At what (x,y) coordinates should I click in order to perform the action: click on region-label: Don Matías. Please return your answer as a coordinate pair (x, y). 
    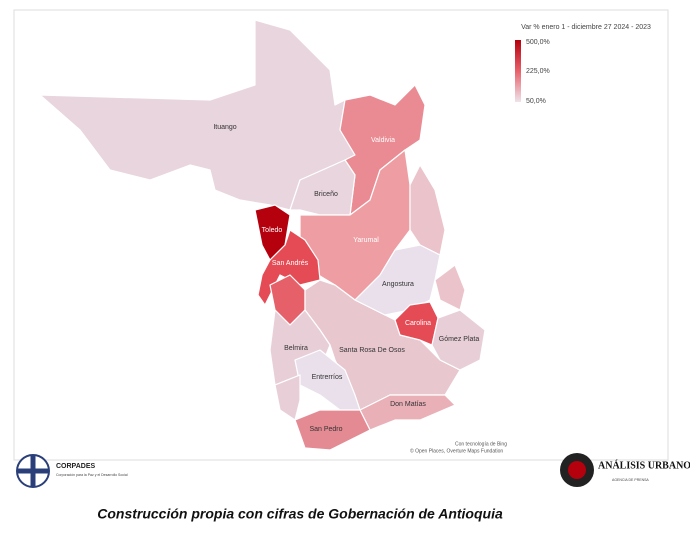
    Looking at the image, I should click on (408, 404).